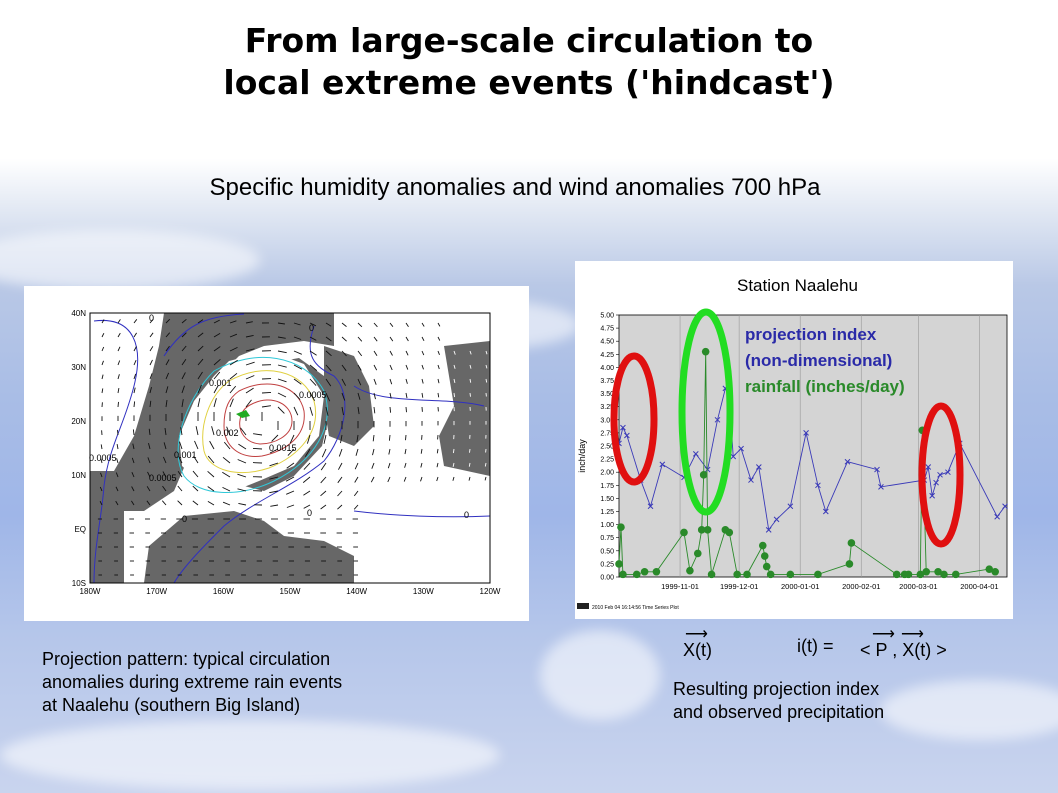 This screenshot has width=1058, height=793. What do you see at coordinates (220, 383) in the screenshot?
I see `contour-label: 0.001` at bounding box center [220, 383].